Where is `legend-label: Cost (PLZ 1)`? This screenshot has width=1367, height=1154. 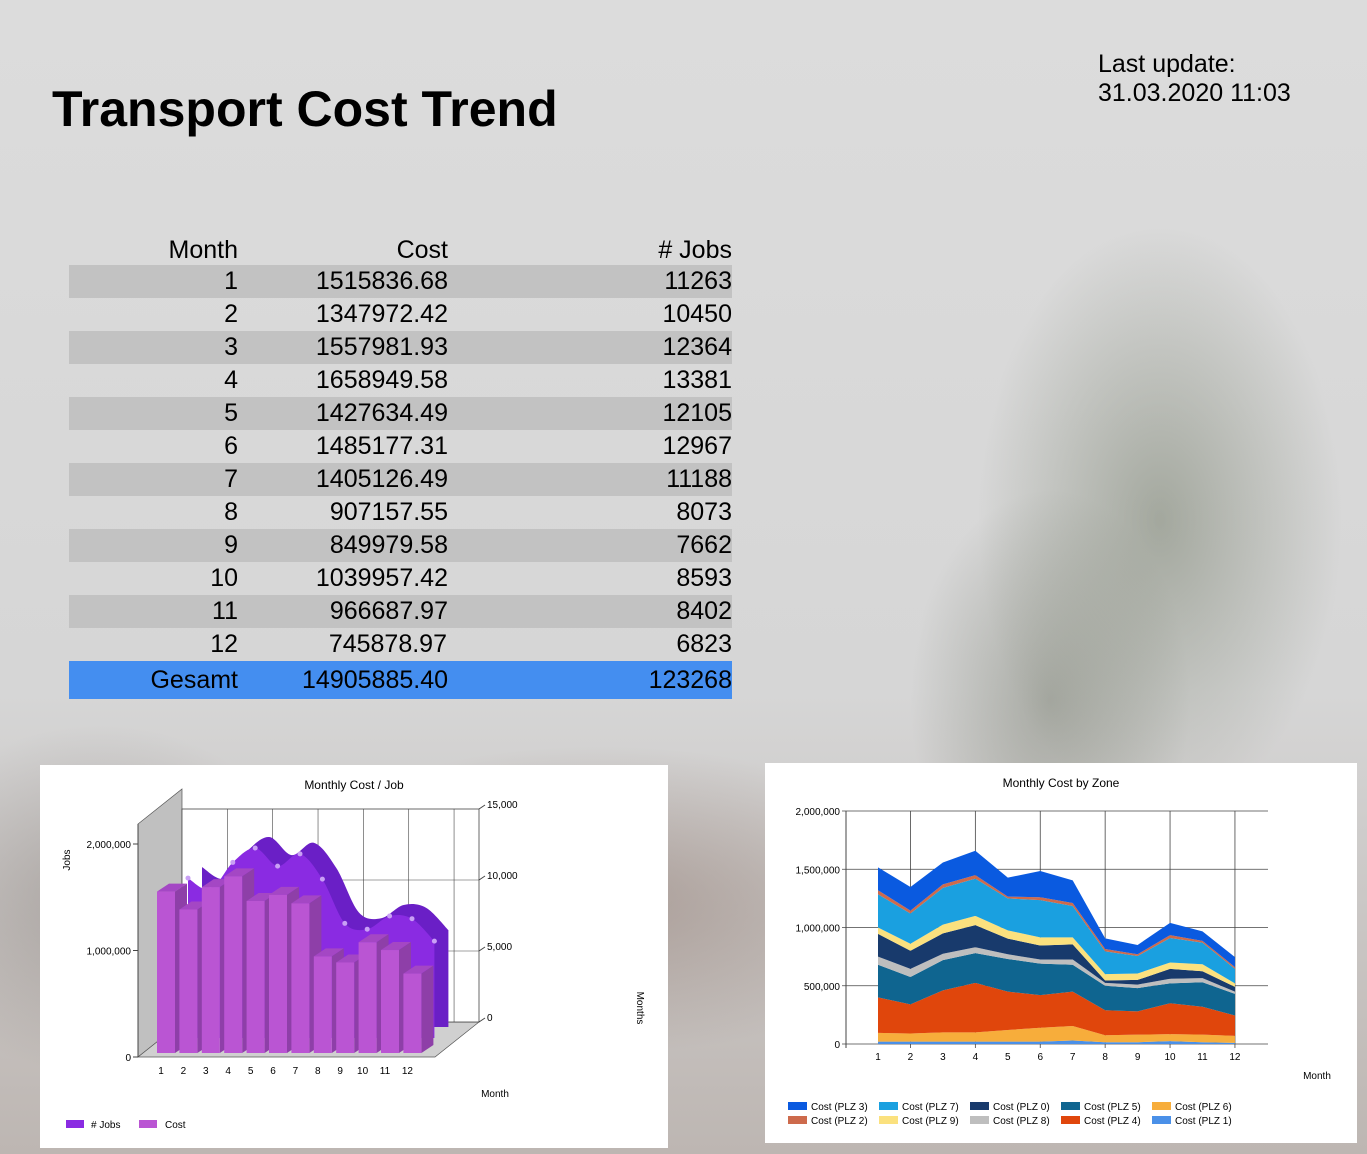 legend-label: Cost (PLZ 1) is located at coordinates (1203, 1121).